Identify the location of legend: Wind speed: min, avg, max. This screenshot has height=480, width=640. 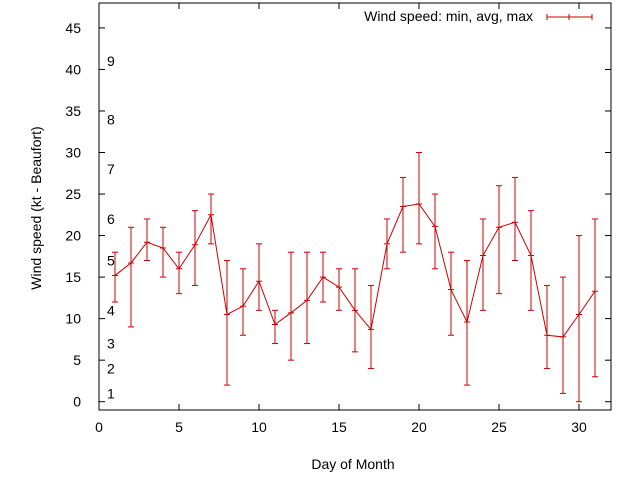
(478, 16).